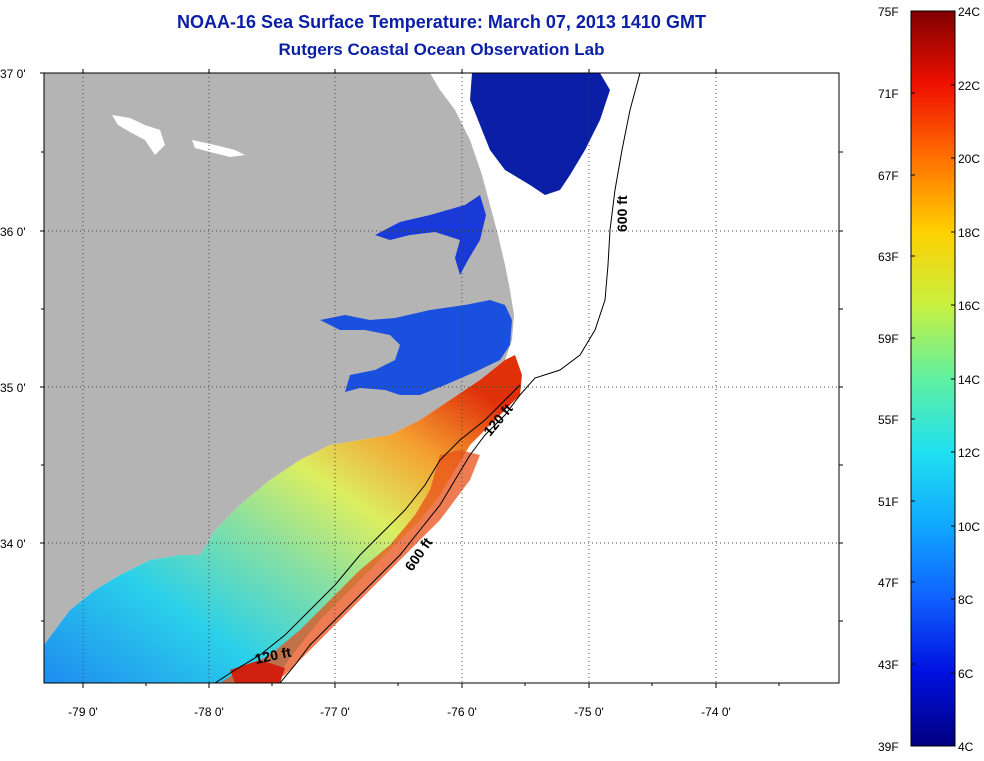 The image size is (984, 761). Describe the element at coordinates (888, 12) in the screenshot. I see `colorbar-f-75: 75F` at that location.